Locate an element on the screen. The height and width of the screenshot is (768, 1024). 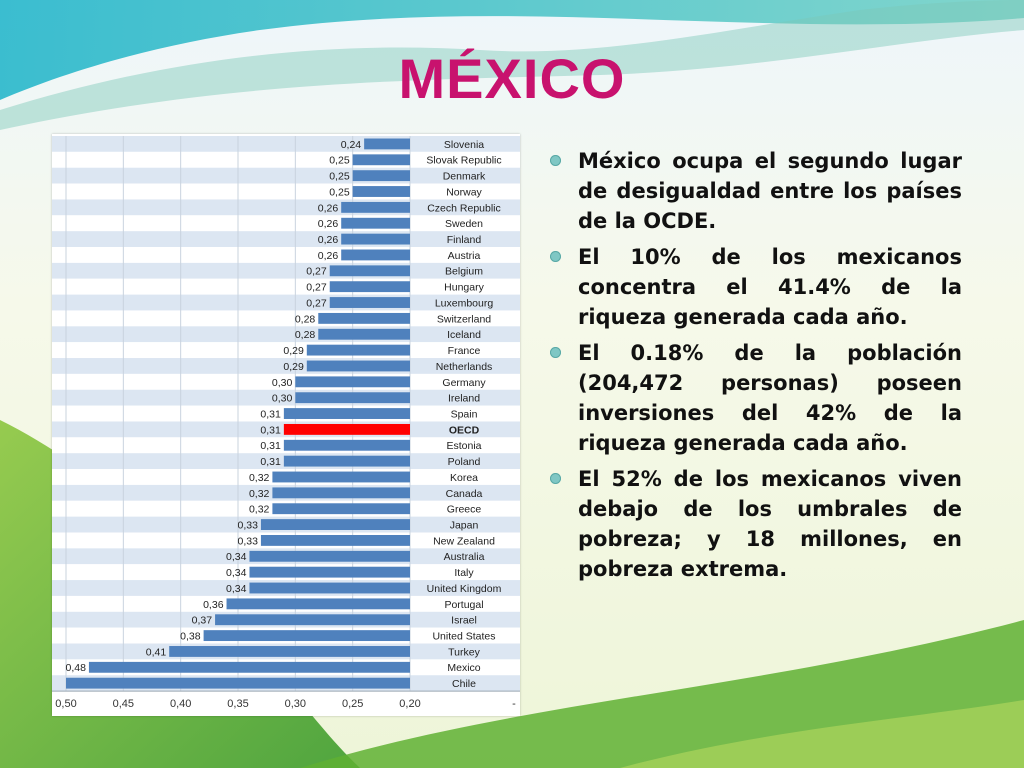
bar-iceland is located at coordinates (364, 334).